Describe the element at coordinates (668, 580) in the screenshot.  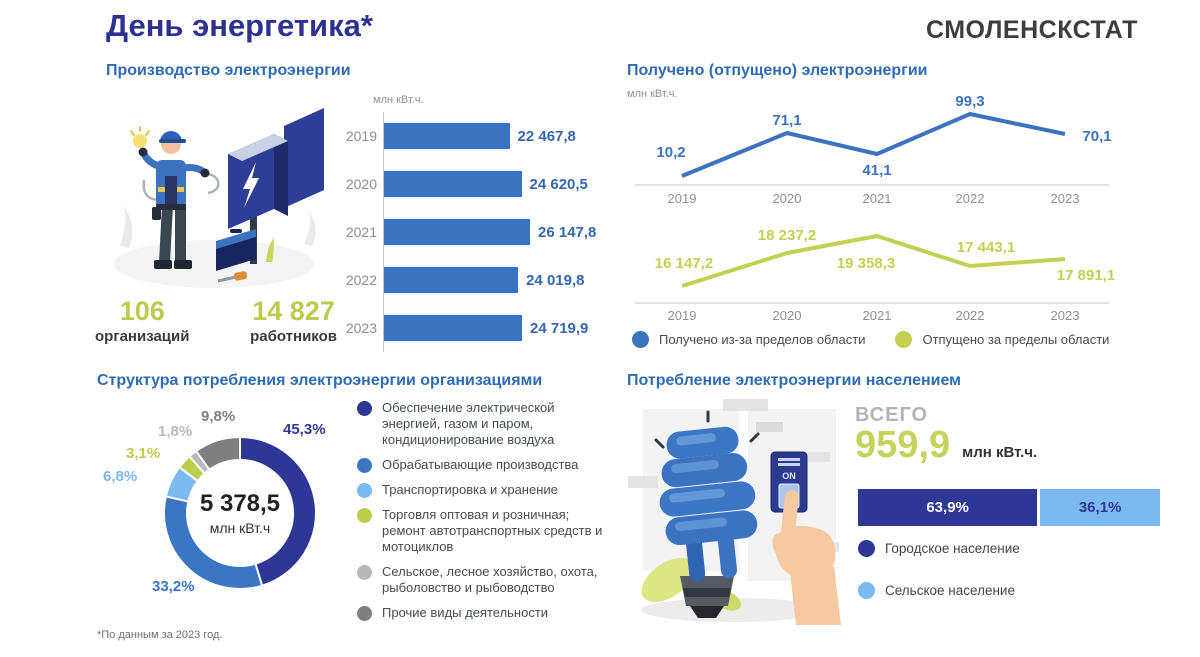
I see `leaf-icon` at that location.